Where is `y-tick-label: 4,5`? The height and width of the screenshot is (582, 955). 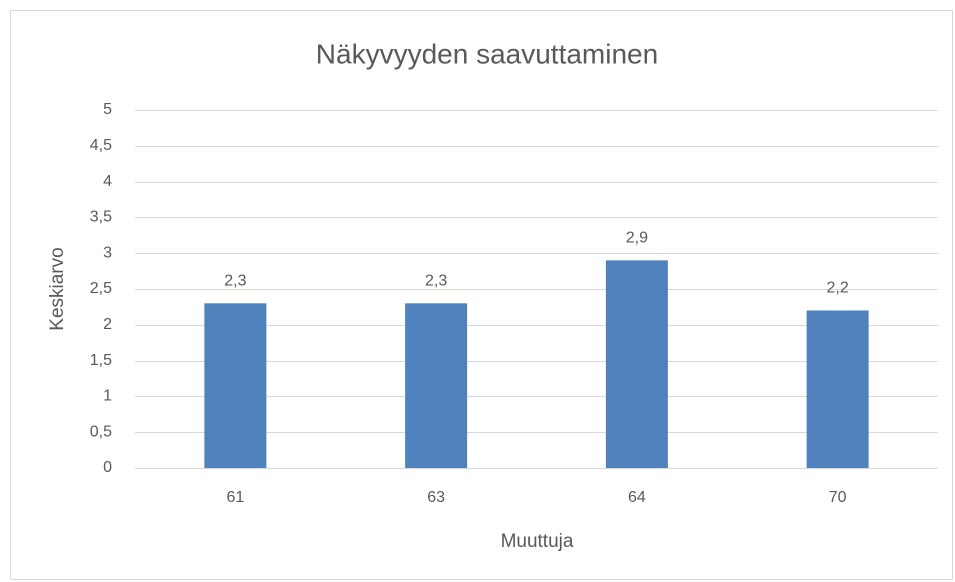
y-tick-label: 4,5 is located at coordinates (101, 145).